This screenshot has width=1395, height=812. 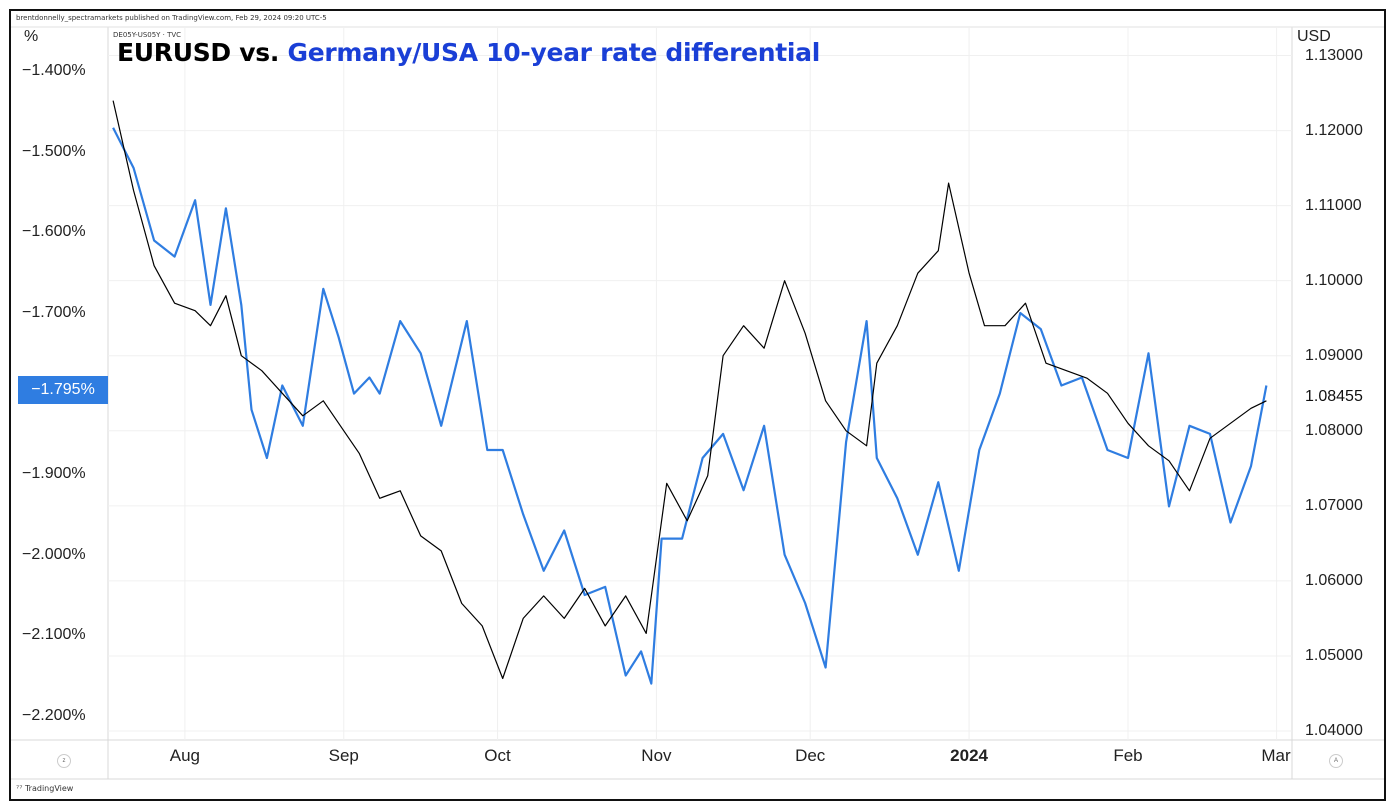 What do you see at coordinates (1334, 396) in the screenshot?
I see `right-current-value-label: 1.08455` at bounding box center [1334, 396].